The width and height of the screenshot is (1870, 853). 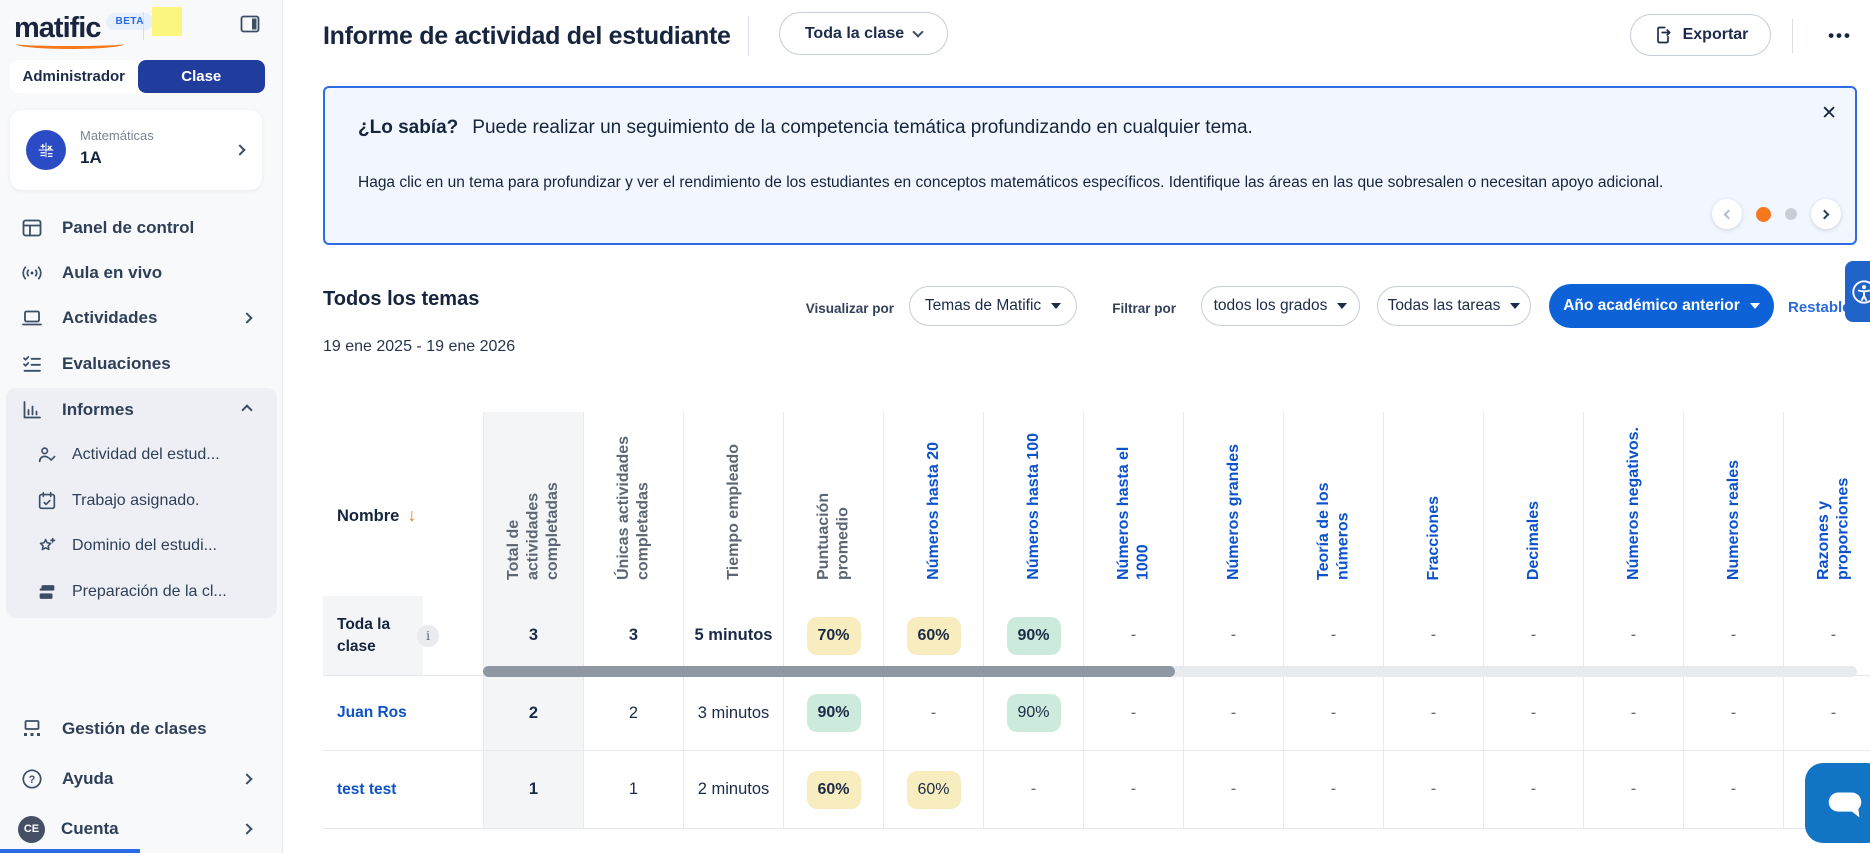 I want to click on chat-launcher-button, so click(x=1837, y=803).